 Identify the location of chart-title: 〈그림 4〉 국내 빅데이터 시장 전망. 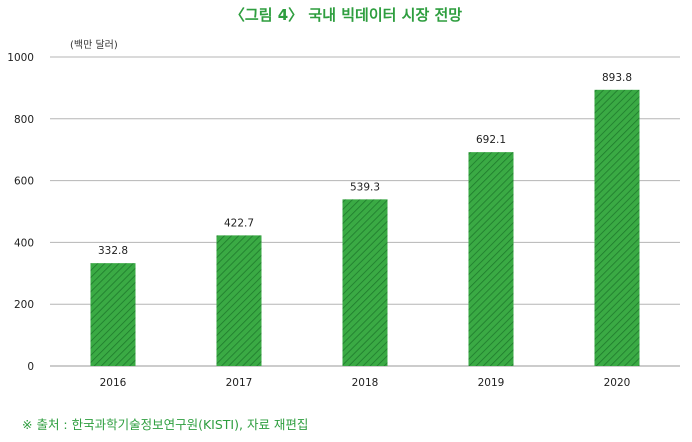
(346, 15).